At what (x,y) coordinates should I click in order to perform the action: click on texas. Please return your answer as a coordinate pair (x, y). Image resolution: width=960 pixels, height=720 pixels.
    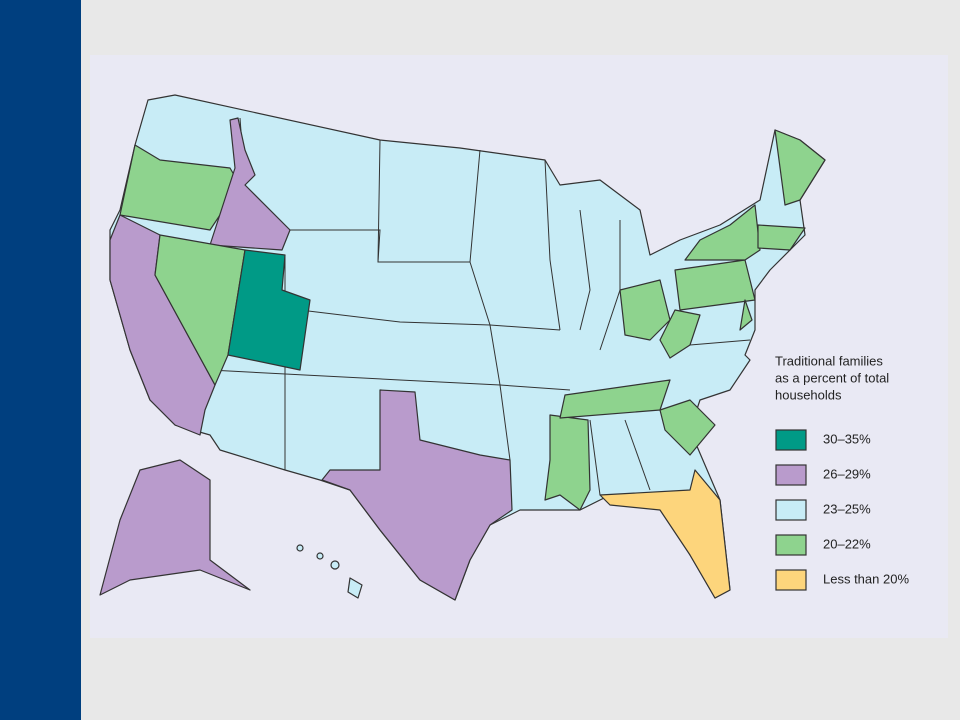
    Looking at the image, I should click on (417, 495).